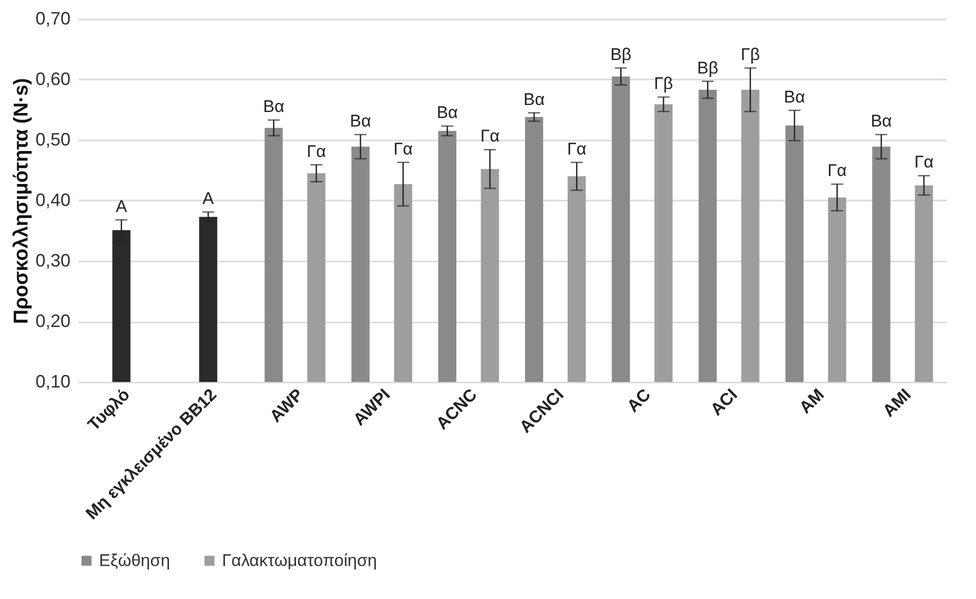 The width and height of the screenshot is (976, 599). What do you see at coordinates (812, 401) in the screenshot?
I see `x-tick-label: AM` at bounding box center [812, 401].